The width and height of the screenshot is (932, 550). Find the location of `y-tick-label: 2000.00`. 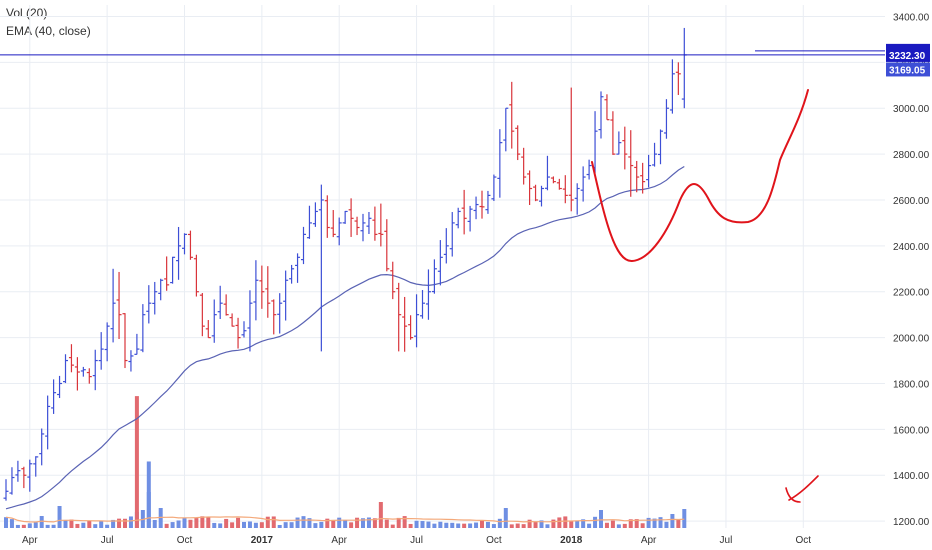

y-tick-label: 2000.00 is located at coordinates (911, 339).